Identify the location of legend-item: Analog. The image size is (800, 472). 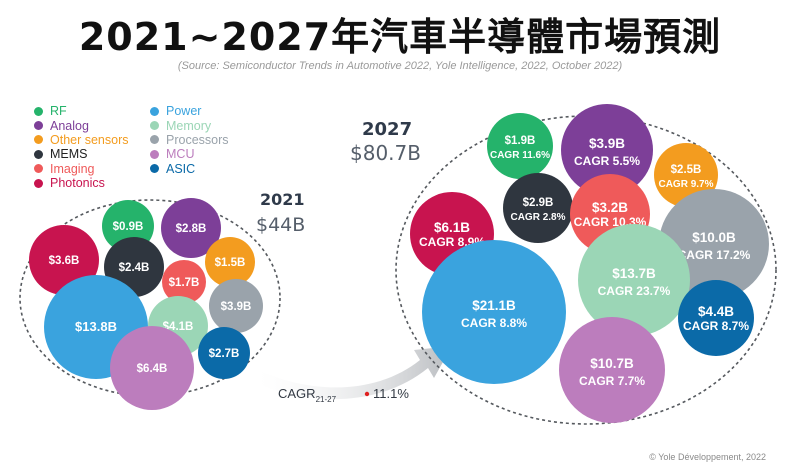
(81, 125).